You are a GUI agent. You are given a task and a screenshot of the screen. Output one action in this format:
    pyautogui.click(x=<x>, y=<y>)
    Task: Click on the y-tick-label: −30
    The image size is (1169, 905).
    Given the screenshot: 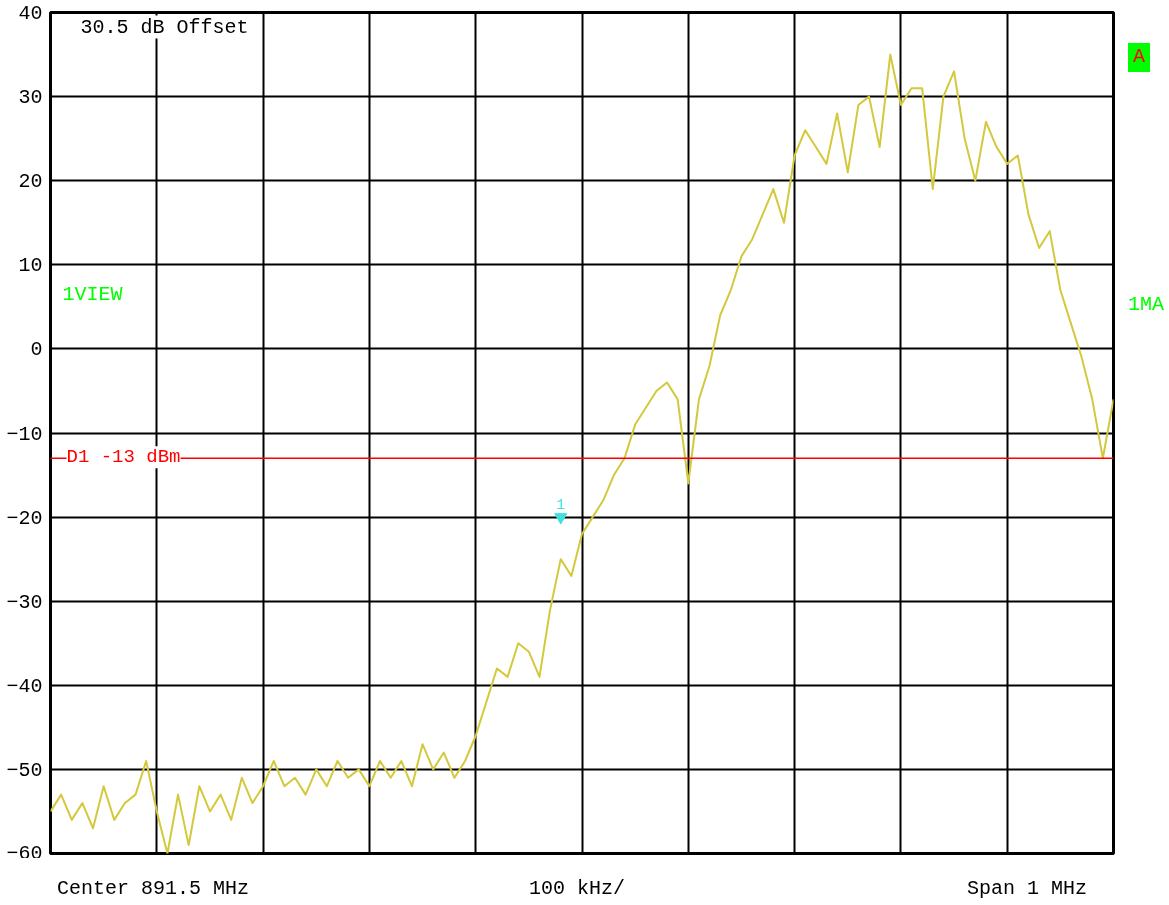 What is the action you would take?
    pyautogui.click(x=24, y=602)
    